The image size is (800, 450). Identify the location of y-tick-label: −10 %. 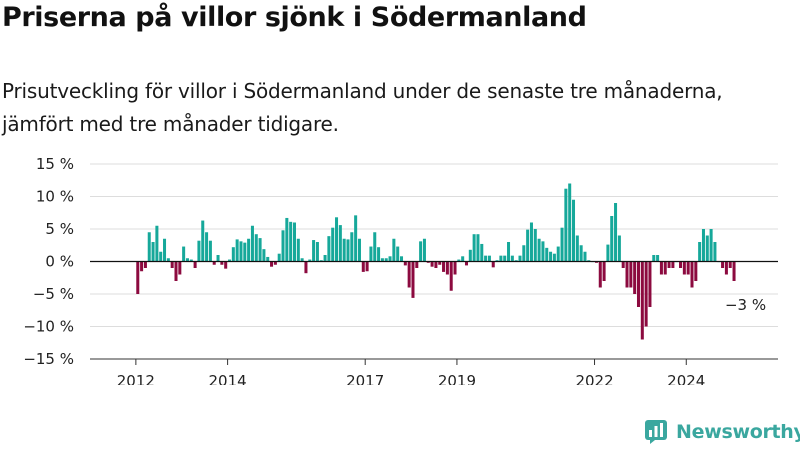
(48, 327).